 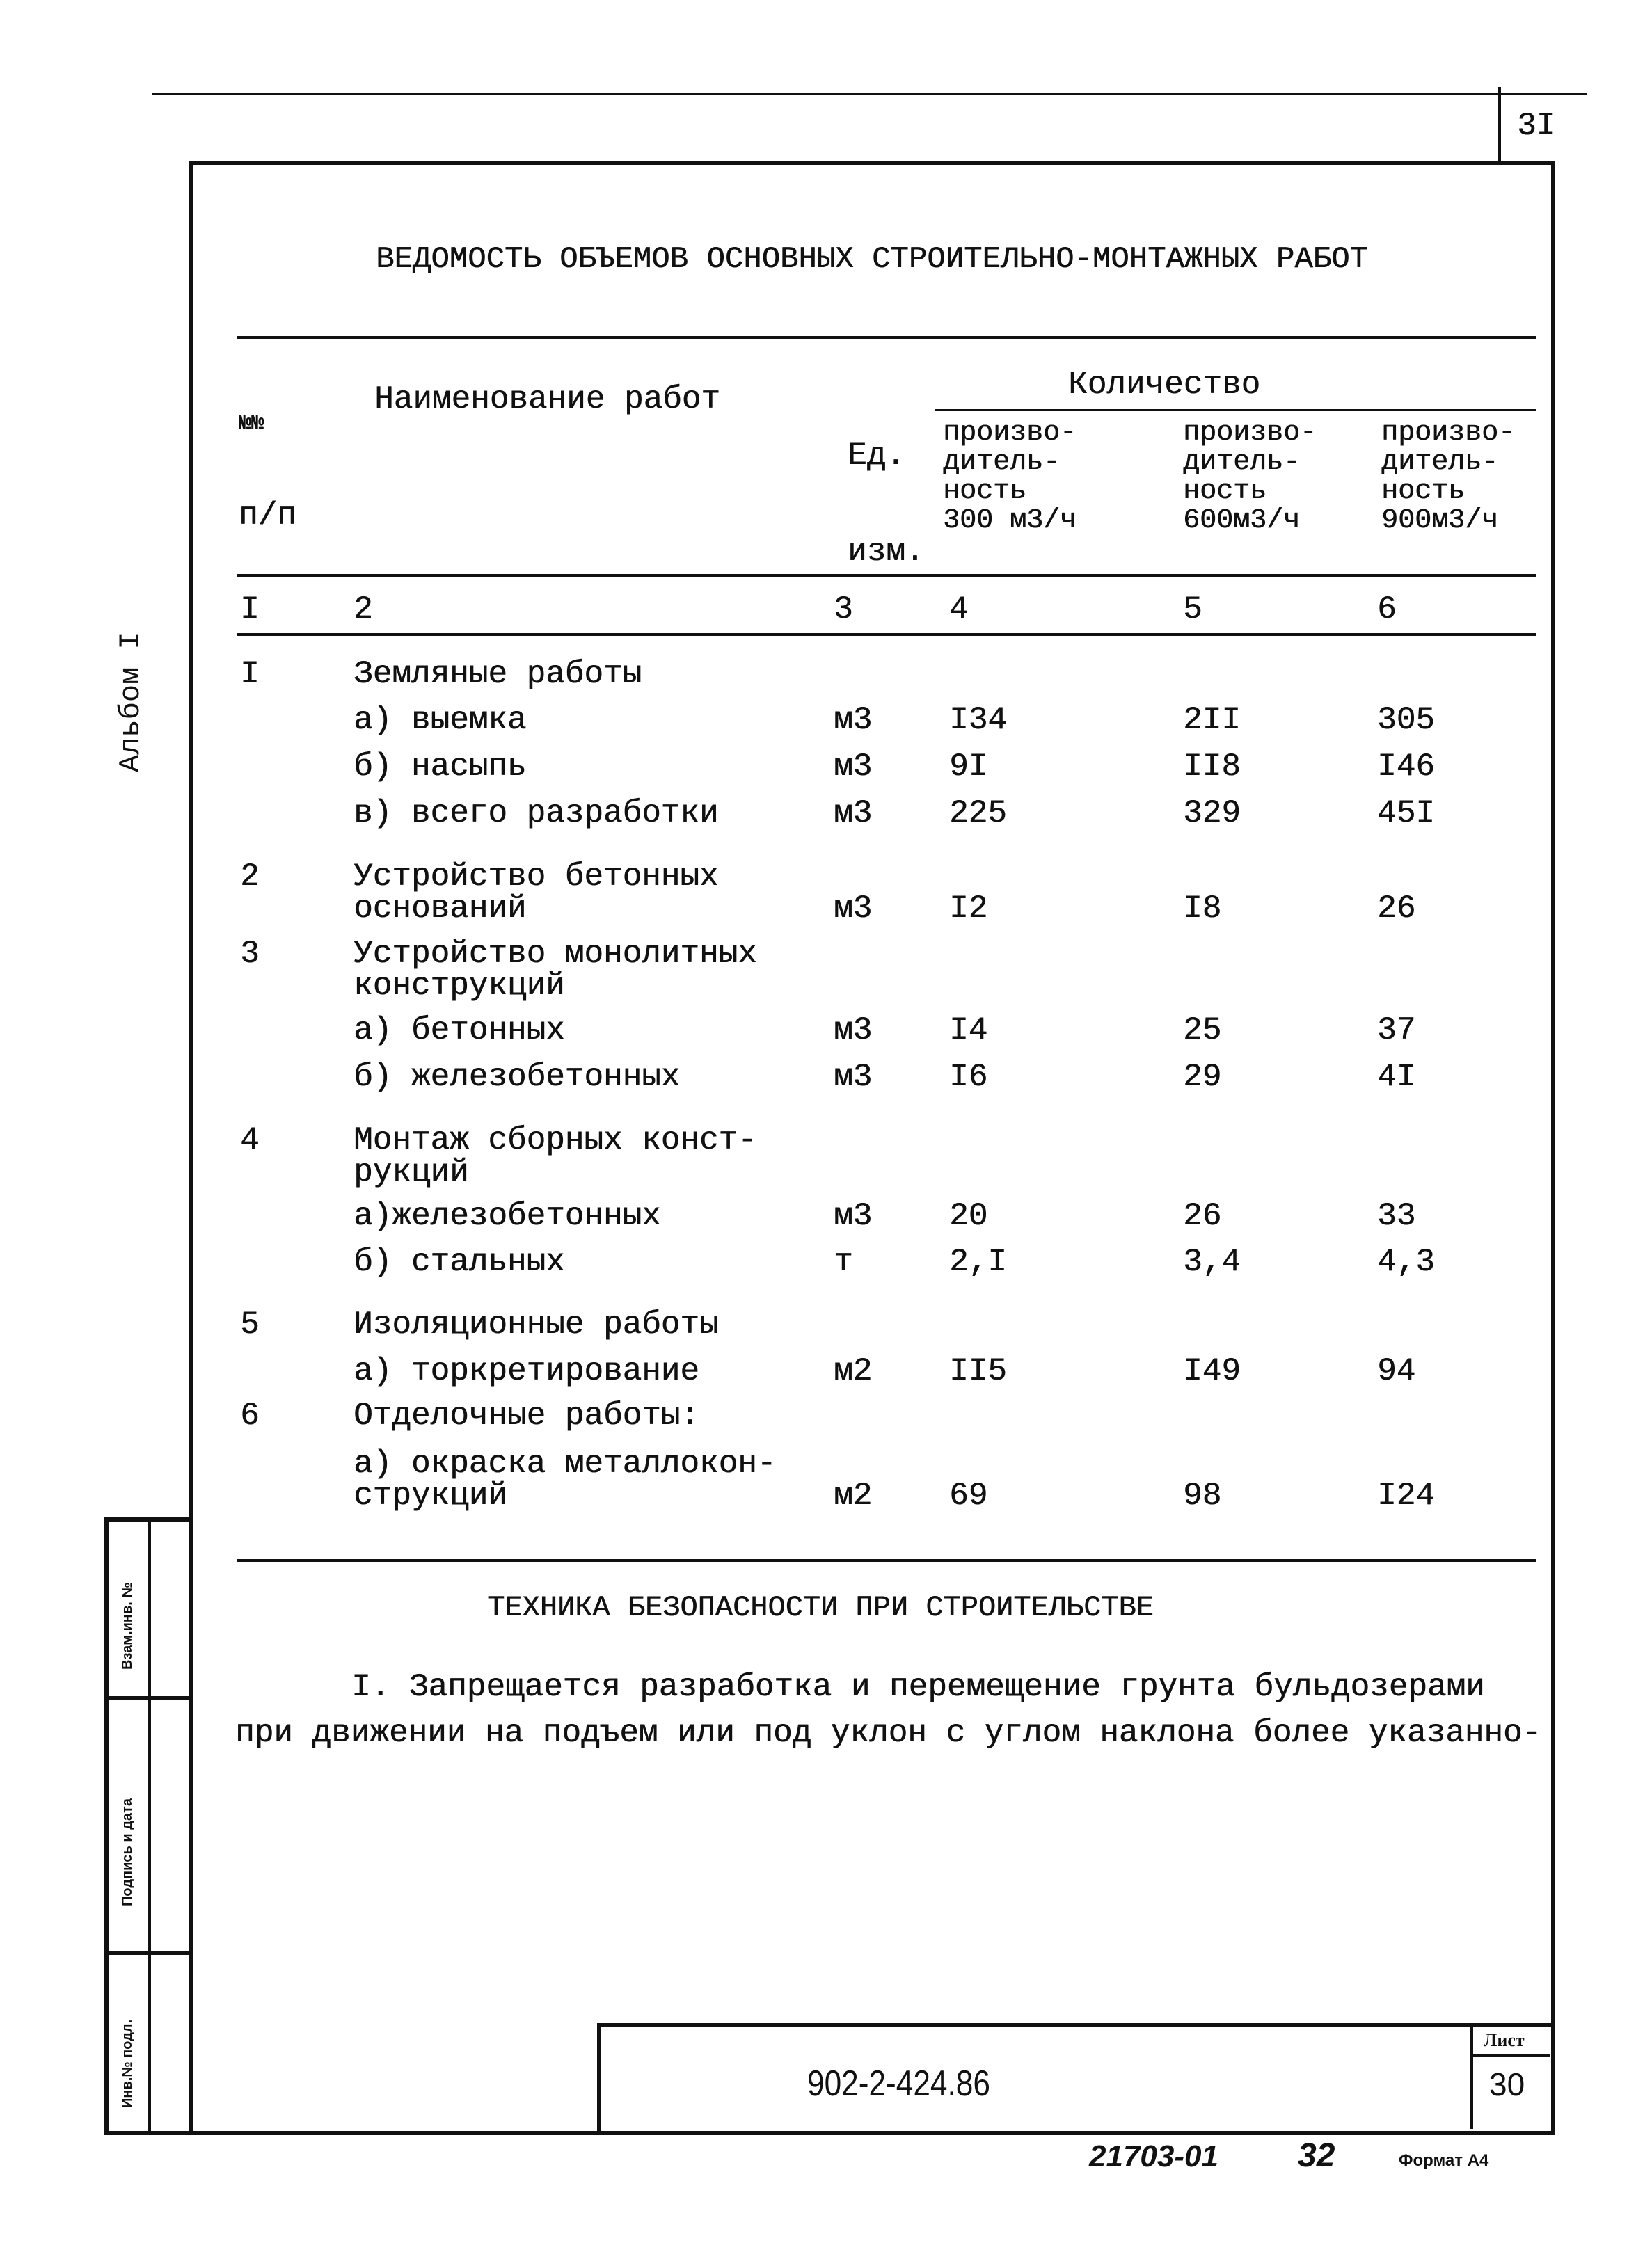 What do you see at coordinates (843, 609) in the screenshot?
I see `column-number: 3` at bounding box center [843, 609].